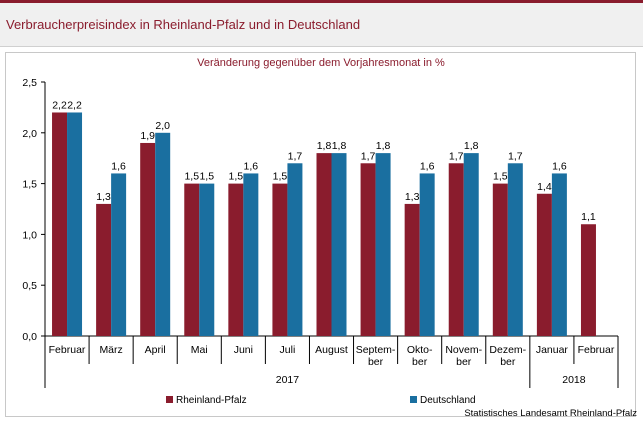 The width and height of the screenshot is (643, 422). What do you see at coordinates (29, 337) in the screenshot?
I see `y-tick-label: 0,0` at bounding box center [29, 337].